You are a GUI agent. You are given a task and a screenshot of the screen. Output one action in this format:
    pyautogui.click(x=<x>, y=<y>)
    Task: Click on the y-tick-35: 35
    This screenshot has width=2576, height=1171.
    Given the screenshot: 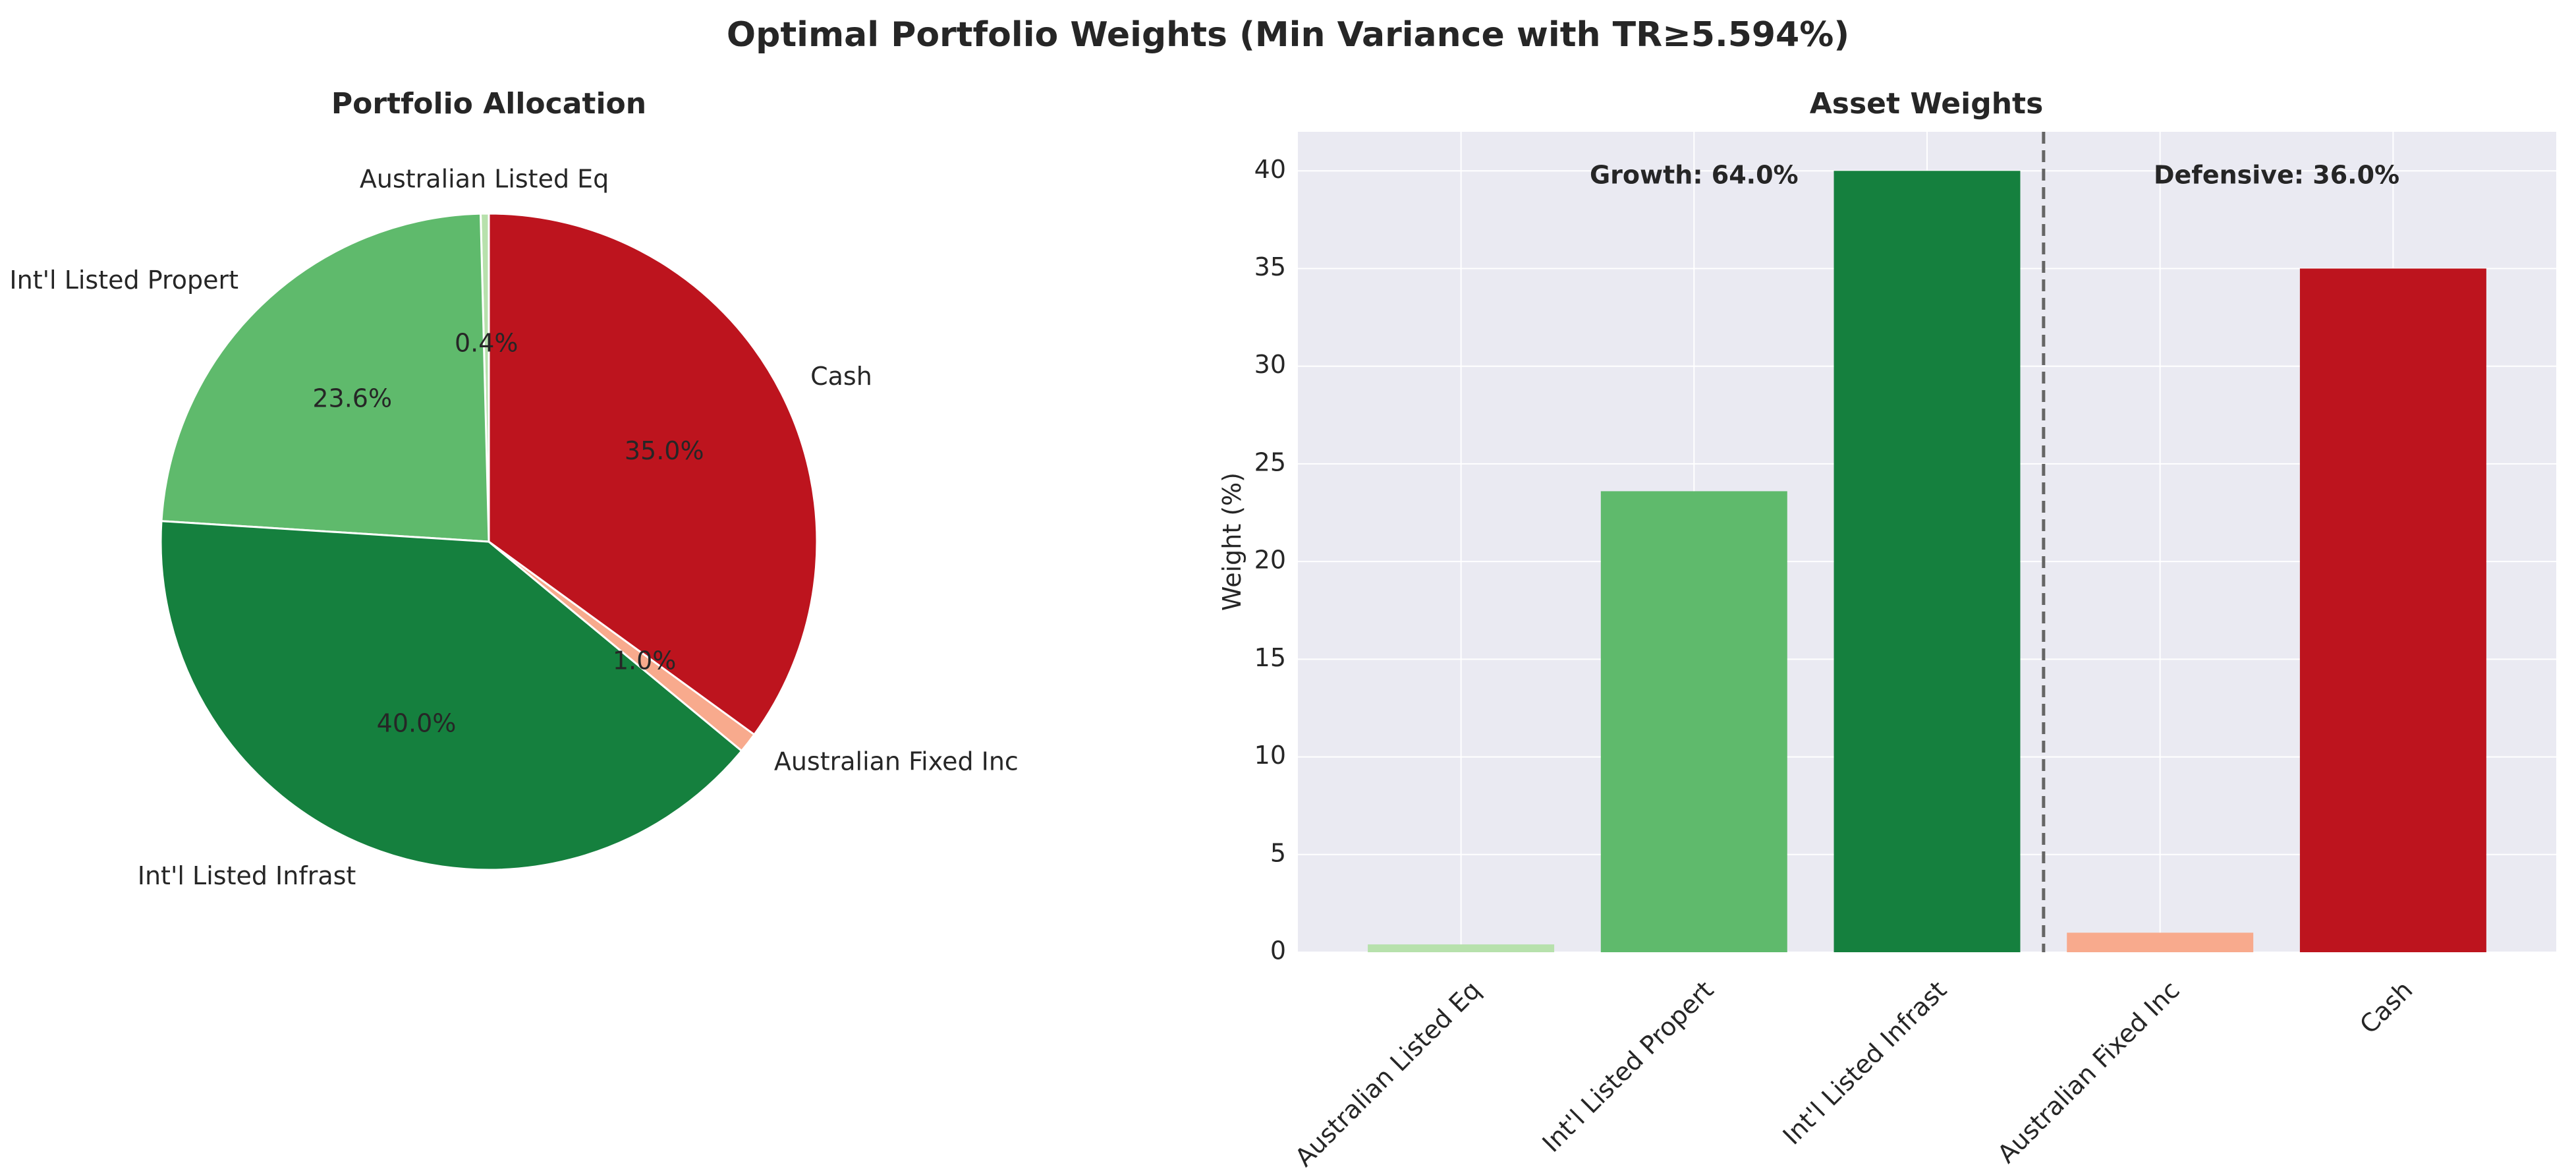 What is the action you would take?
    pyautogui.click(x=1270, y=266)
    